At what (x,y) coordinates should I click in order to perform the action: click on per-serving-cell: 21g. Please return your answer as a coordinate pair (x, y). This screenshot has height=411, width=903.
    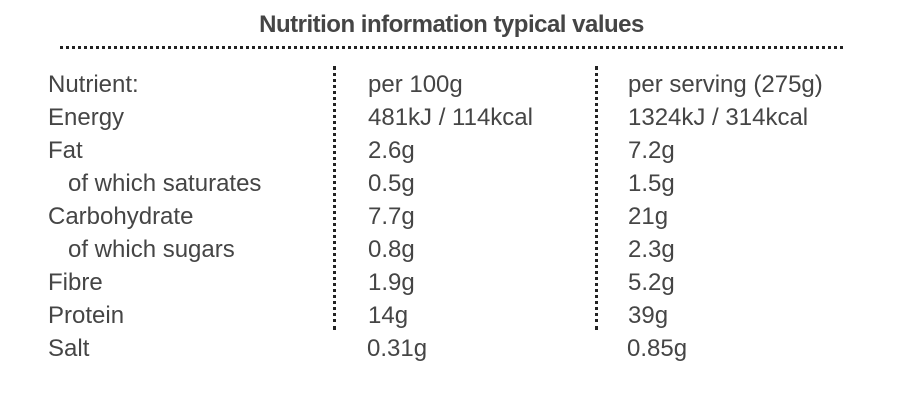
    Looking at the image, I should click on (648, 216).